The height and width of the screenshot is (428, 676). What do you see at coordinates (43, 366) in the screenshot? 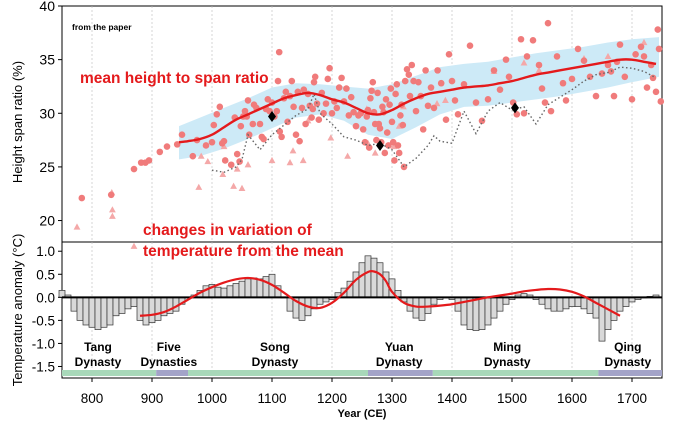
I see `bottom-y-tick-label: -1.5` at bounding box center [43, 366].